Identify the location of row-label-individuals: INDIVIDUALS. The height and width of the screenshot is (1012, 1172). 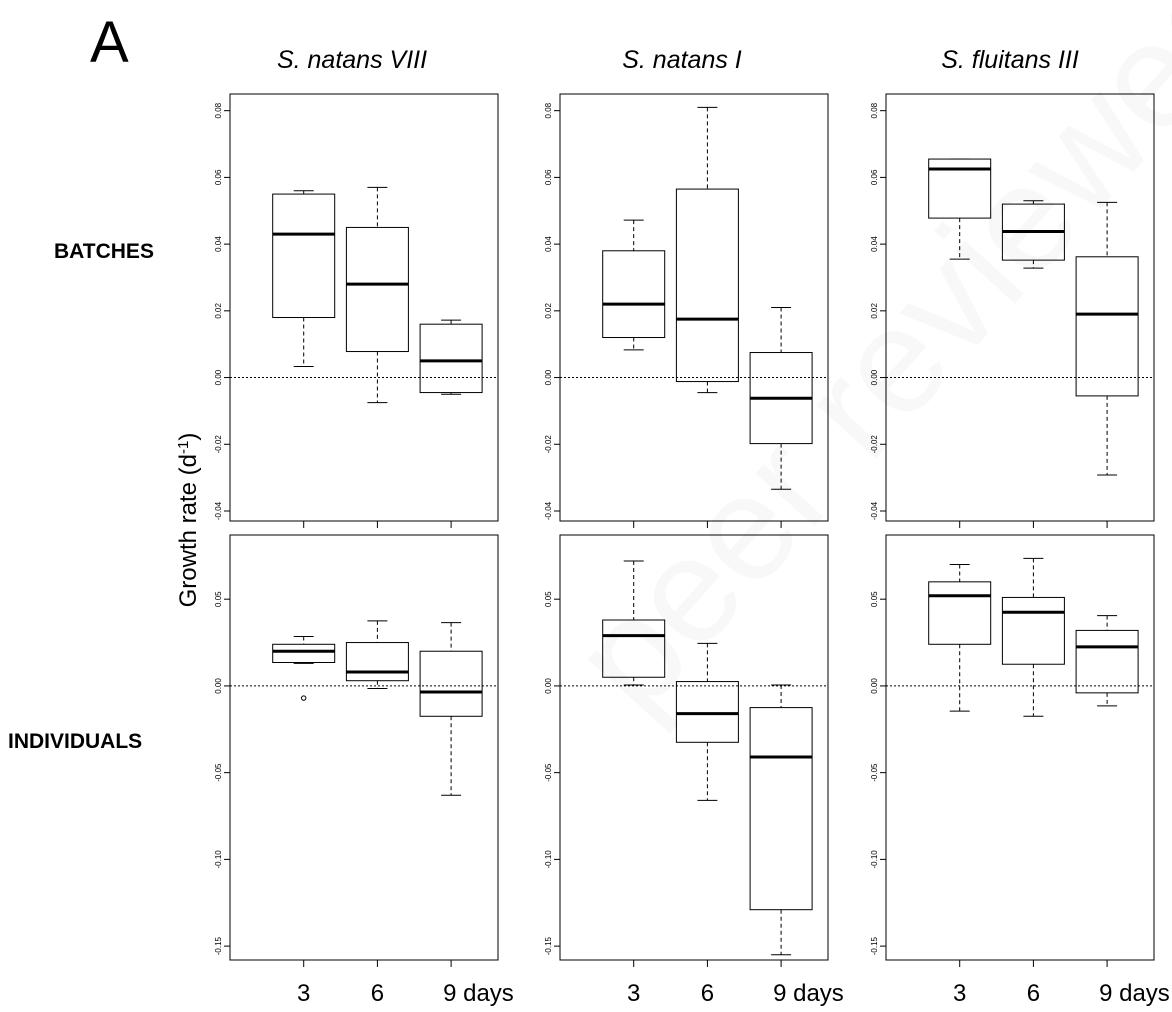
(75, 741).